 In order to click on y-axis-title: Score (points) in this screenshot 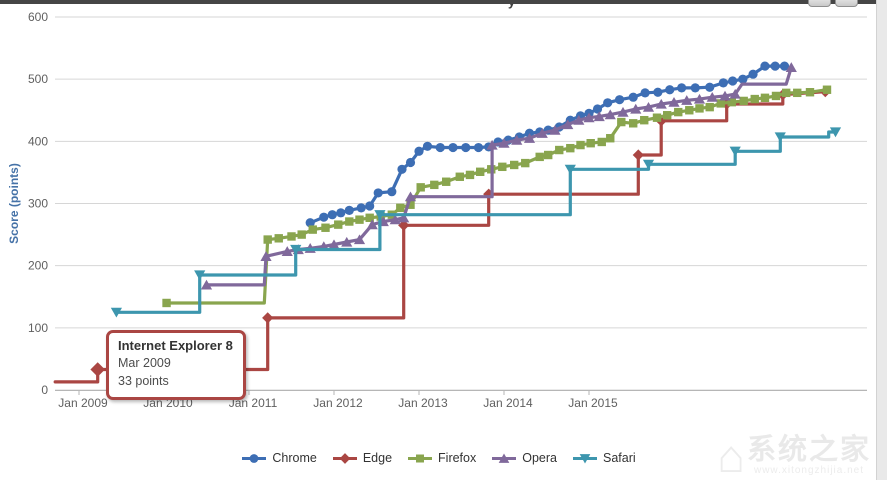, I will do `click(14, 203)`.